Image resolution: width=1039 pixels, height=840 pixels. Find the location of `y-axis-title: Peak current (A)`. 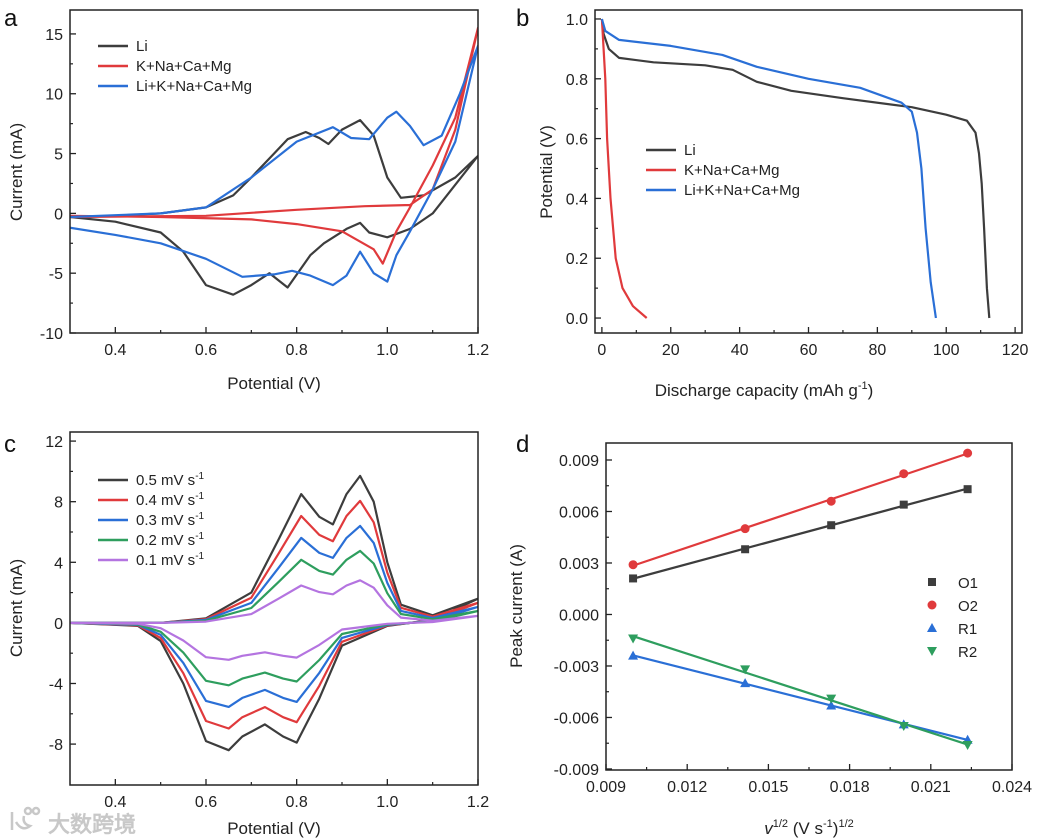

y-axis-title: Peak current (A) is located at coordinates (516, 606).